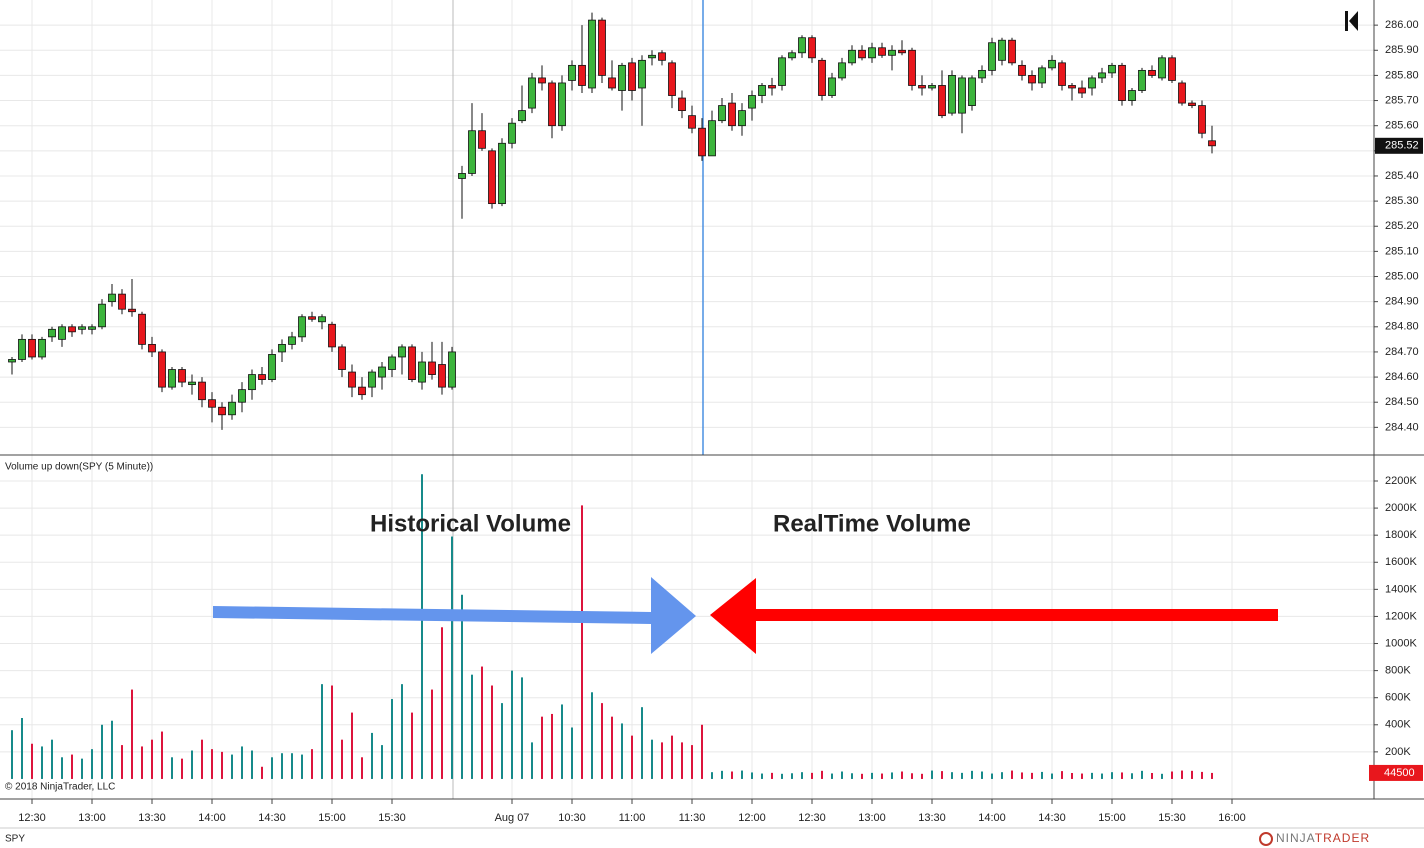 The width and height of the screenshot is (1424, 848). What do you see at coordinates (1398, 698) in the screenshot?
I see `y-tick-label: 600K` at bounding box center [1398, 698].